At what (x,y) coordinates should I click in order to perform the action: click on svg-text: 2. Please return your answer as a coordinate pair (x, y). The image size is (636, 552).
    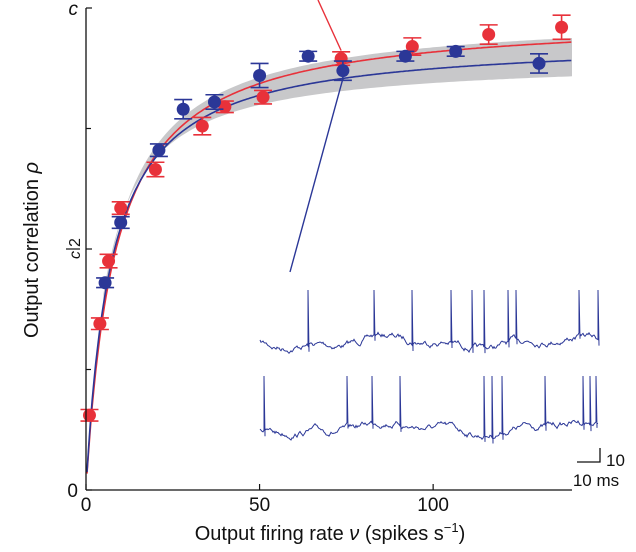
    Looking at the image, I should click on (75, 242).